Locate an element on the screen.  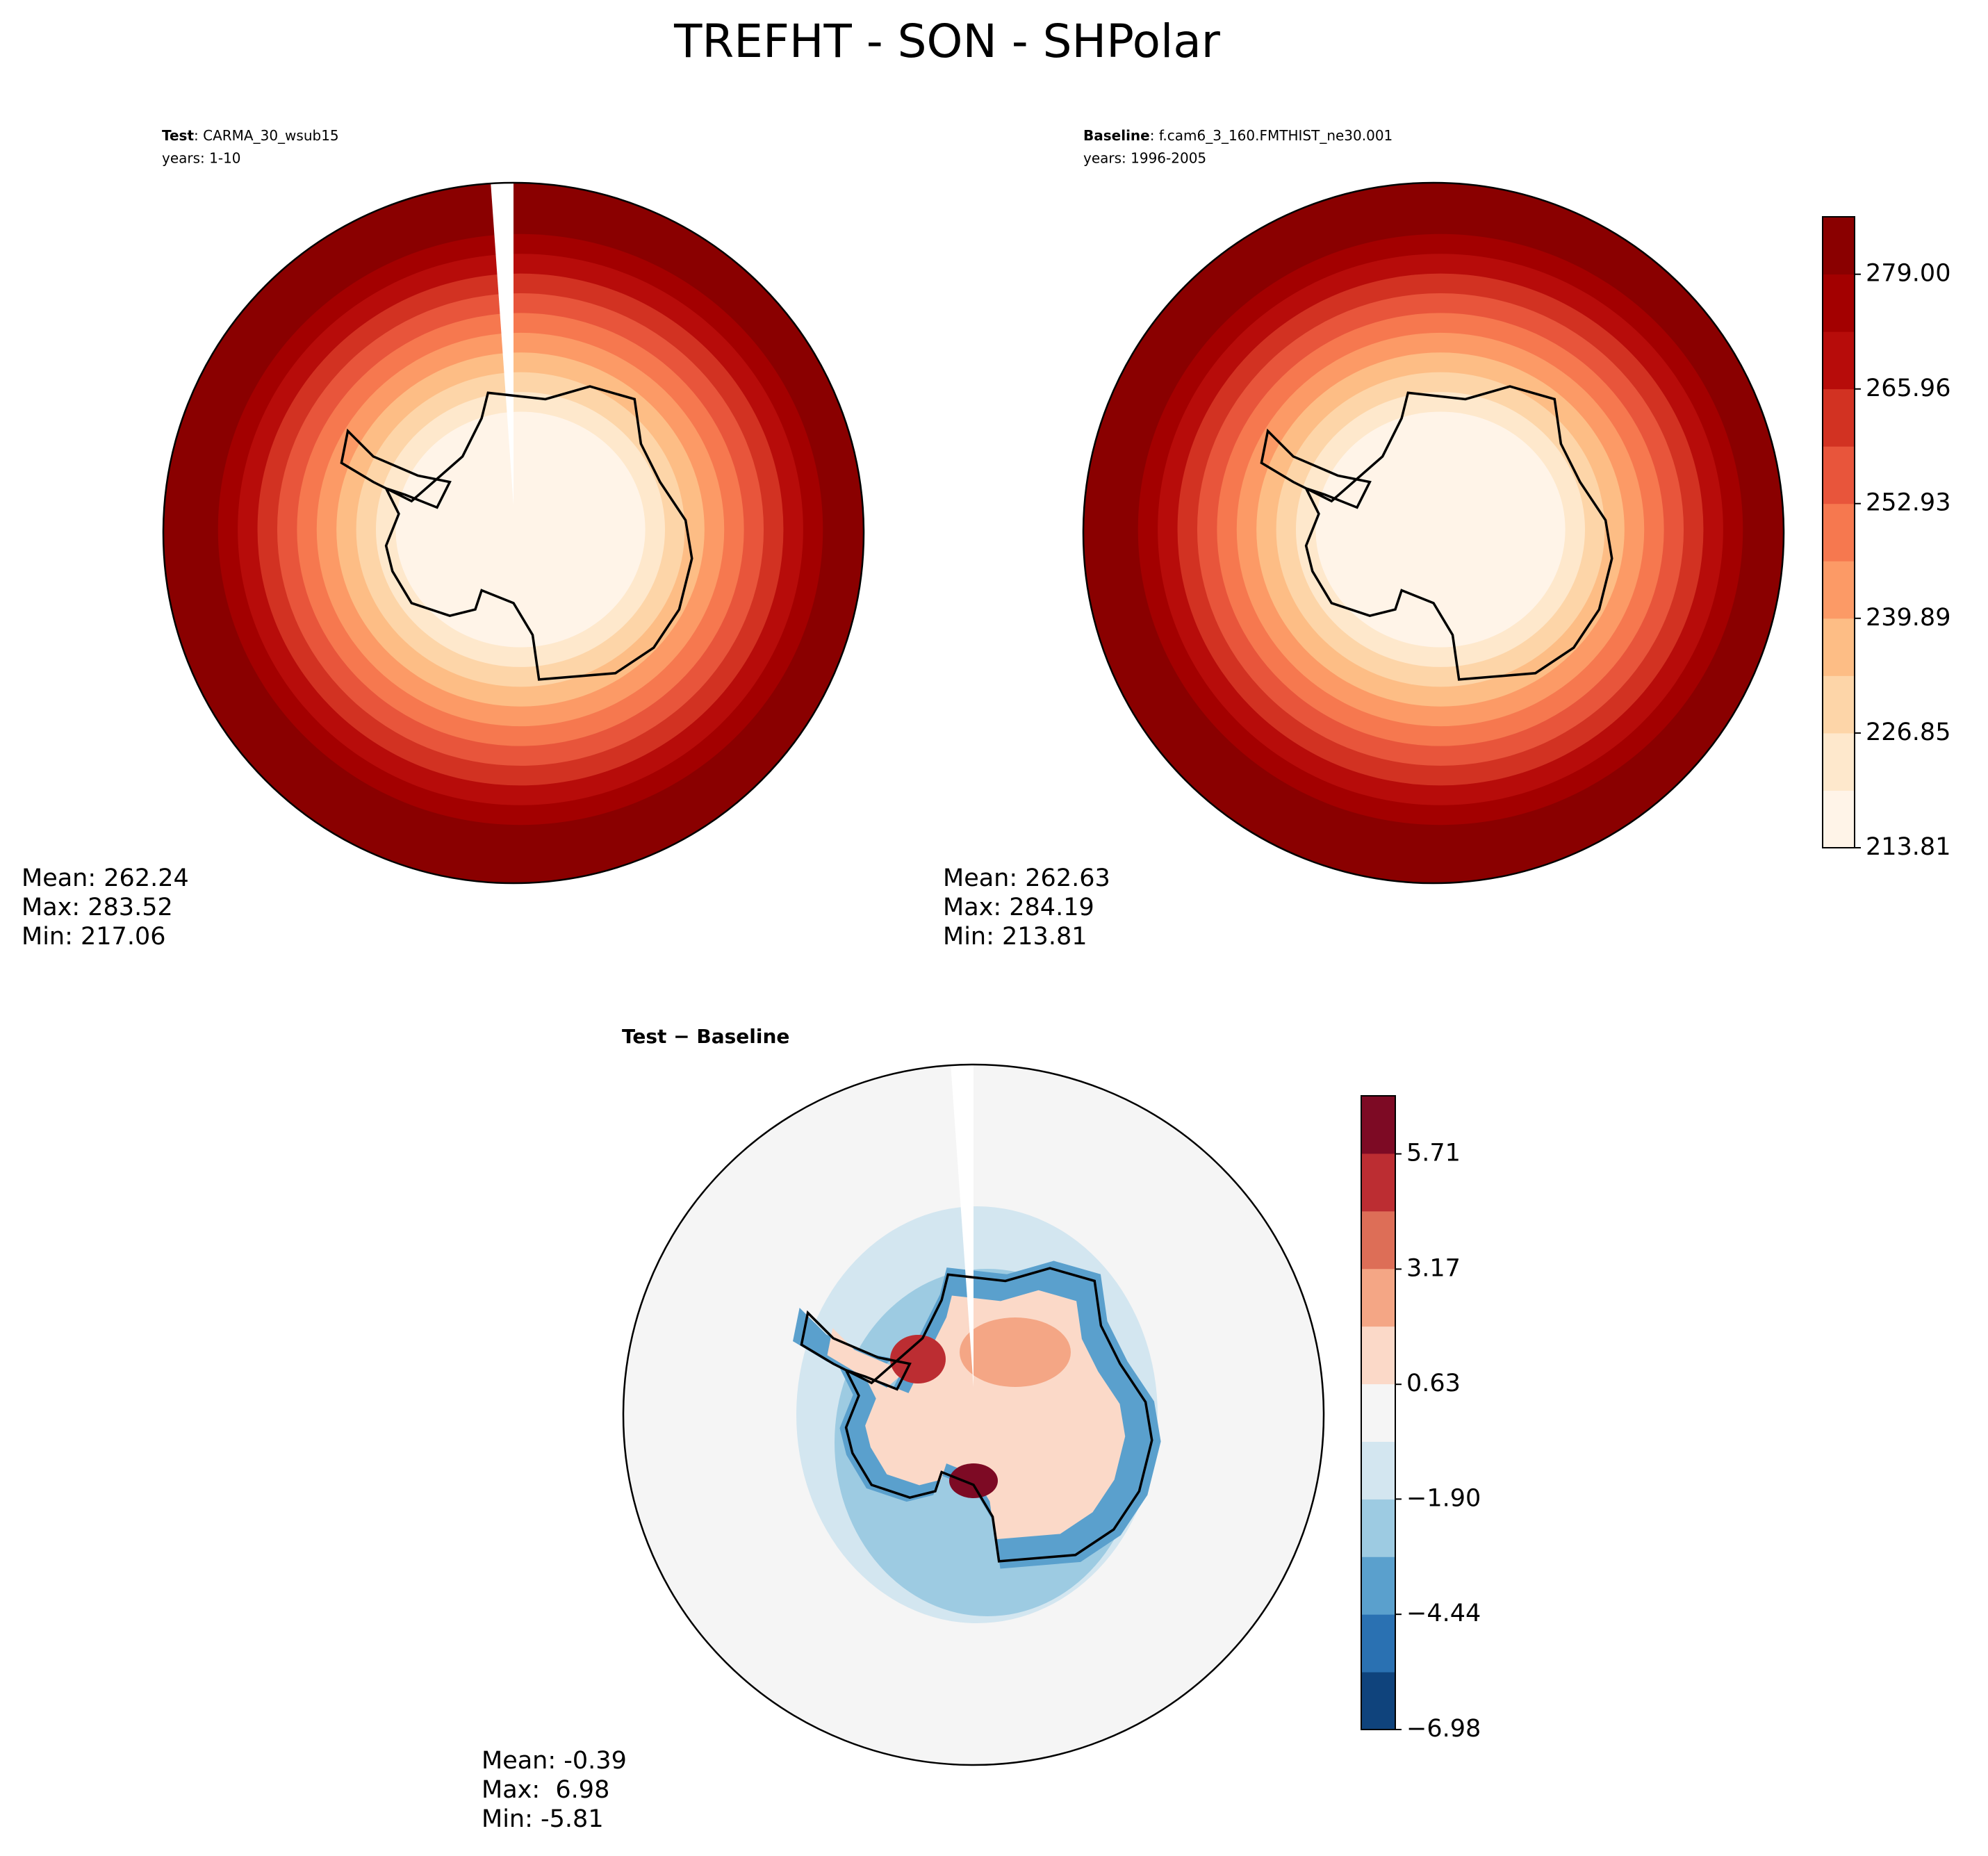
panel-subtitle: Baseline: f.cam6_3_160.FMTHIST_ne30.001 is located at coordinates (1238, 135).